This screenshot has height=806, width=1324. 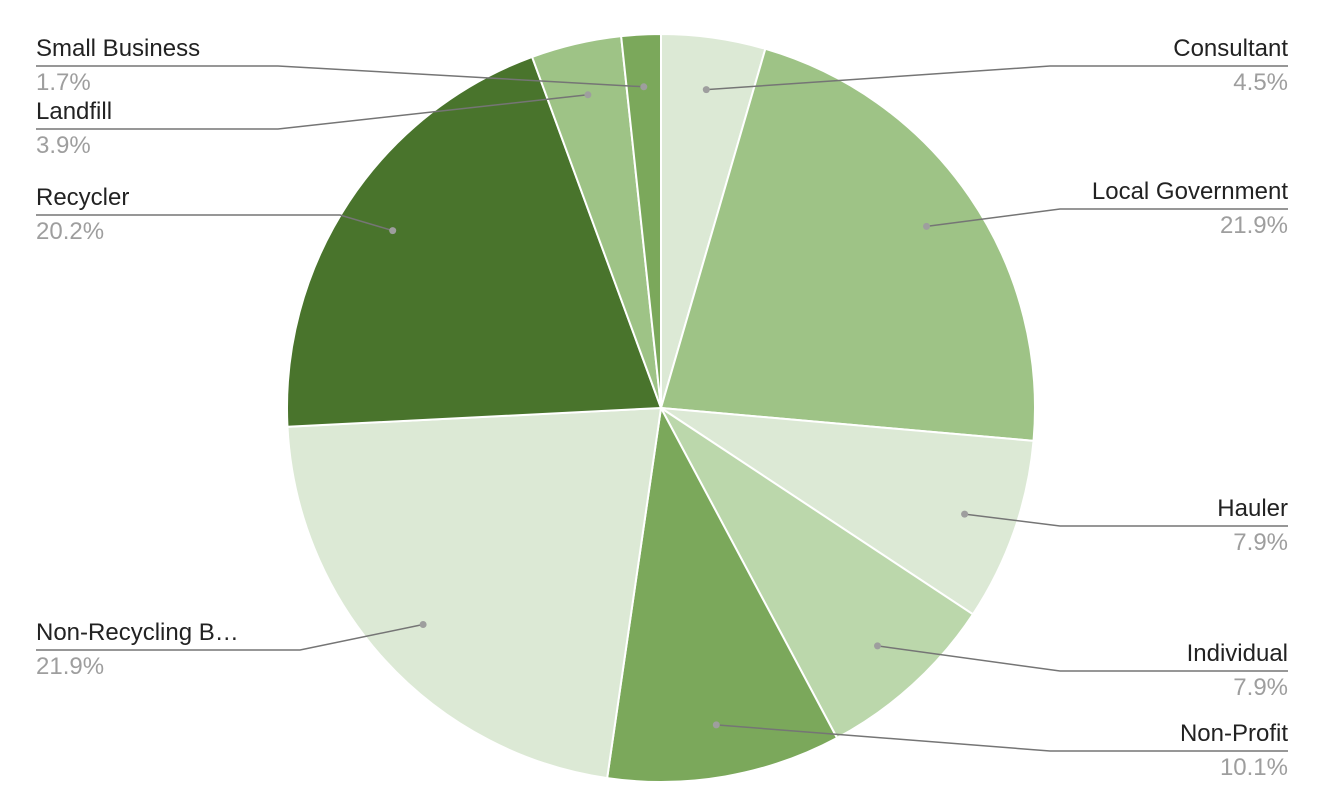 What do you see at coordinates (926, 226) in the screenshot?
I see `leader-dot-local-government` at bounding box center [926, 226].